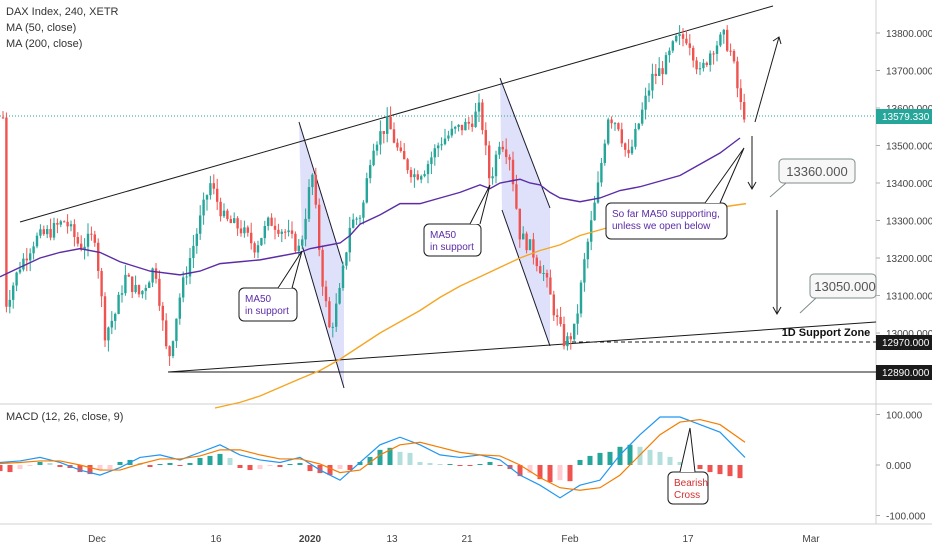 The height and width of the screenshot is (550, 932). Describe the element at coordinates (904, 116) in the screenshot. I see `last-price-tag` at that location.